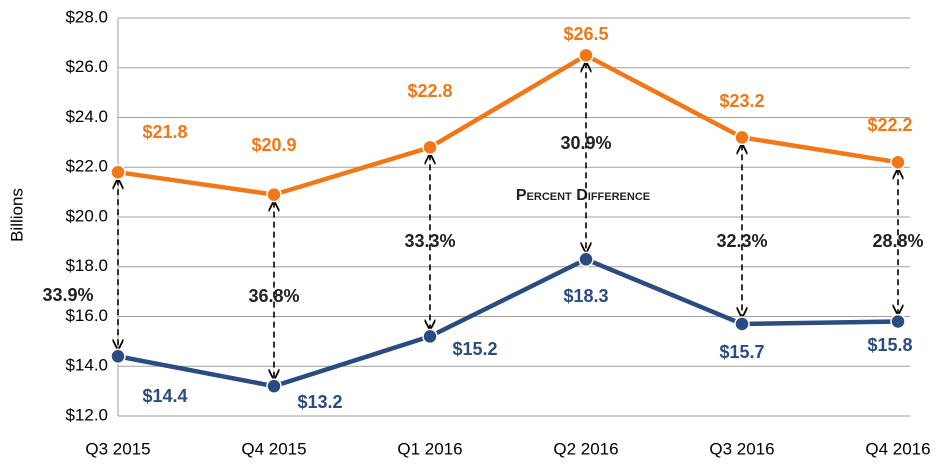 This screenshot has height=466, width=944. What do you see at coordinates (741, 101) in the screenshot?
I see `data-label: $23.2` at bounding box center [741, 101].